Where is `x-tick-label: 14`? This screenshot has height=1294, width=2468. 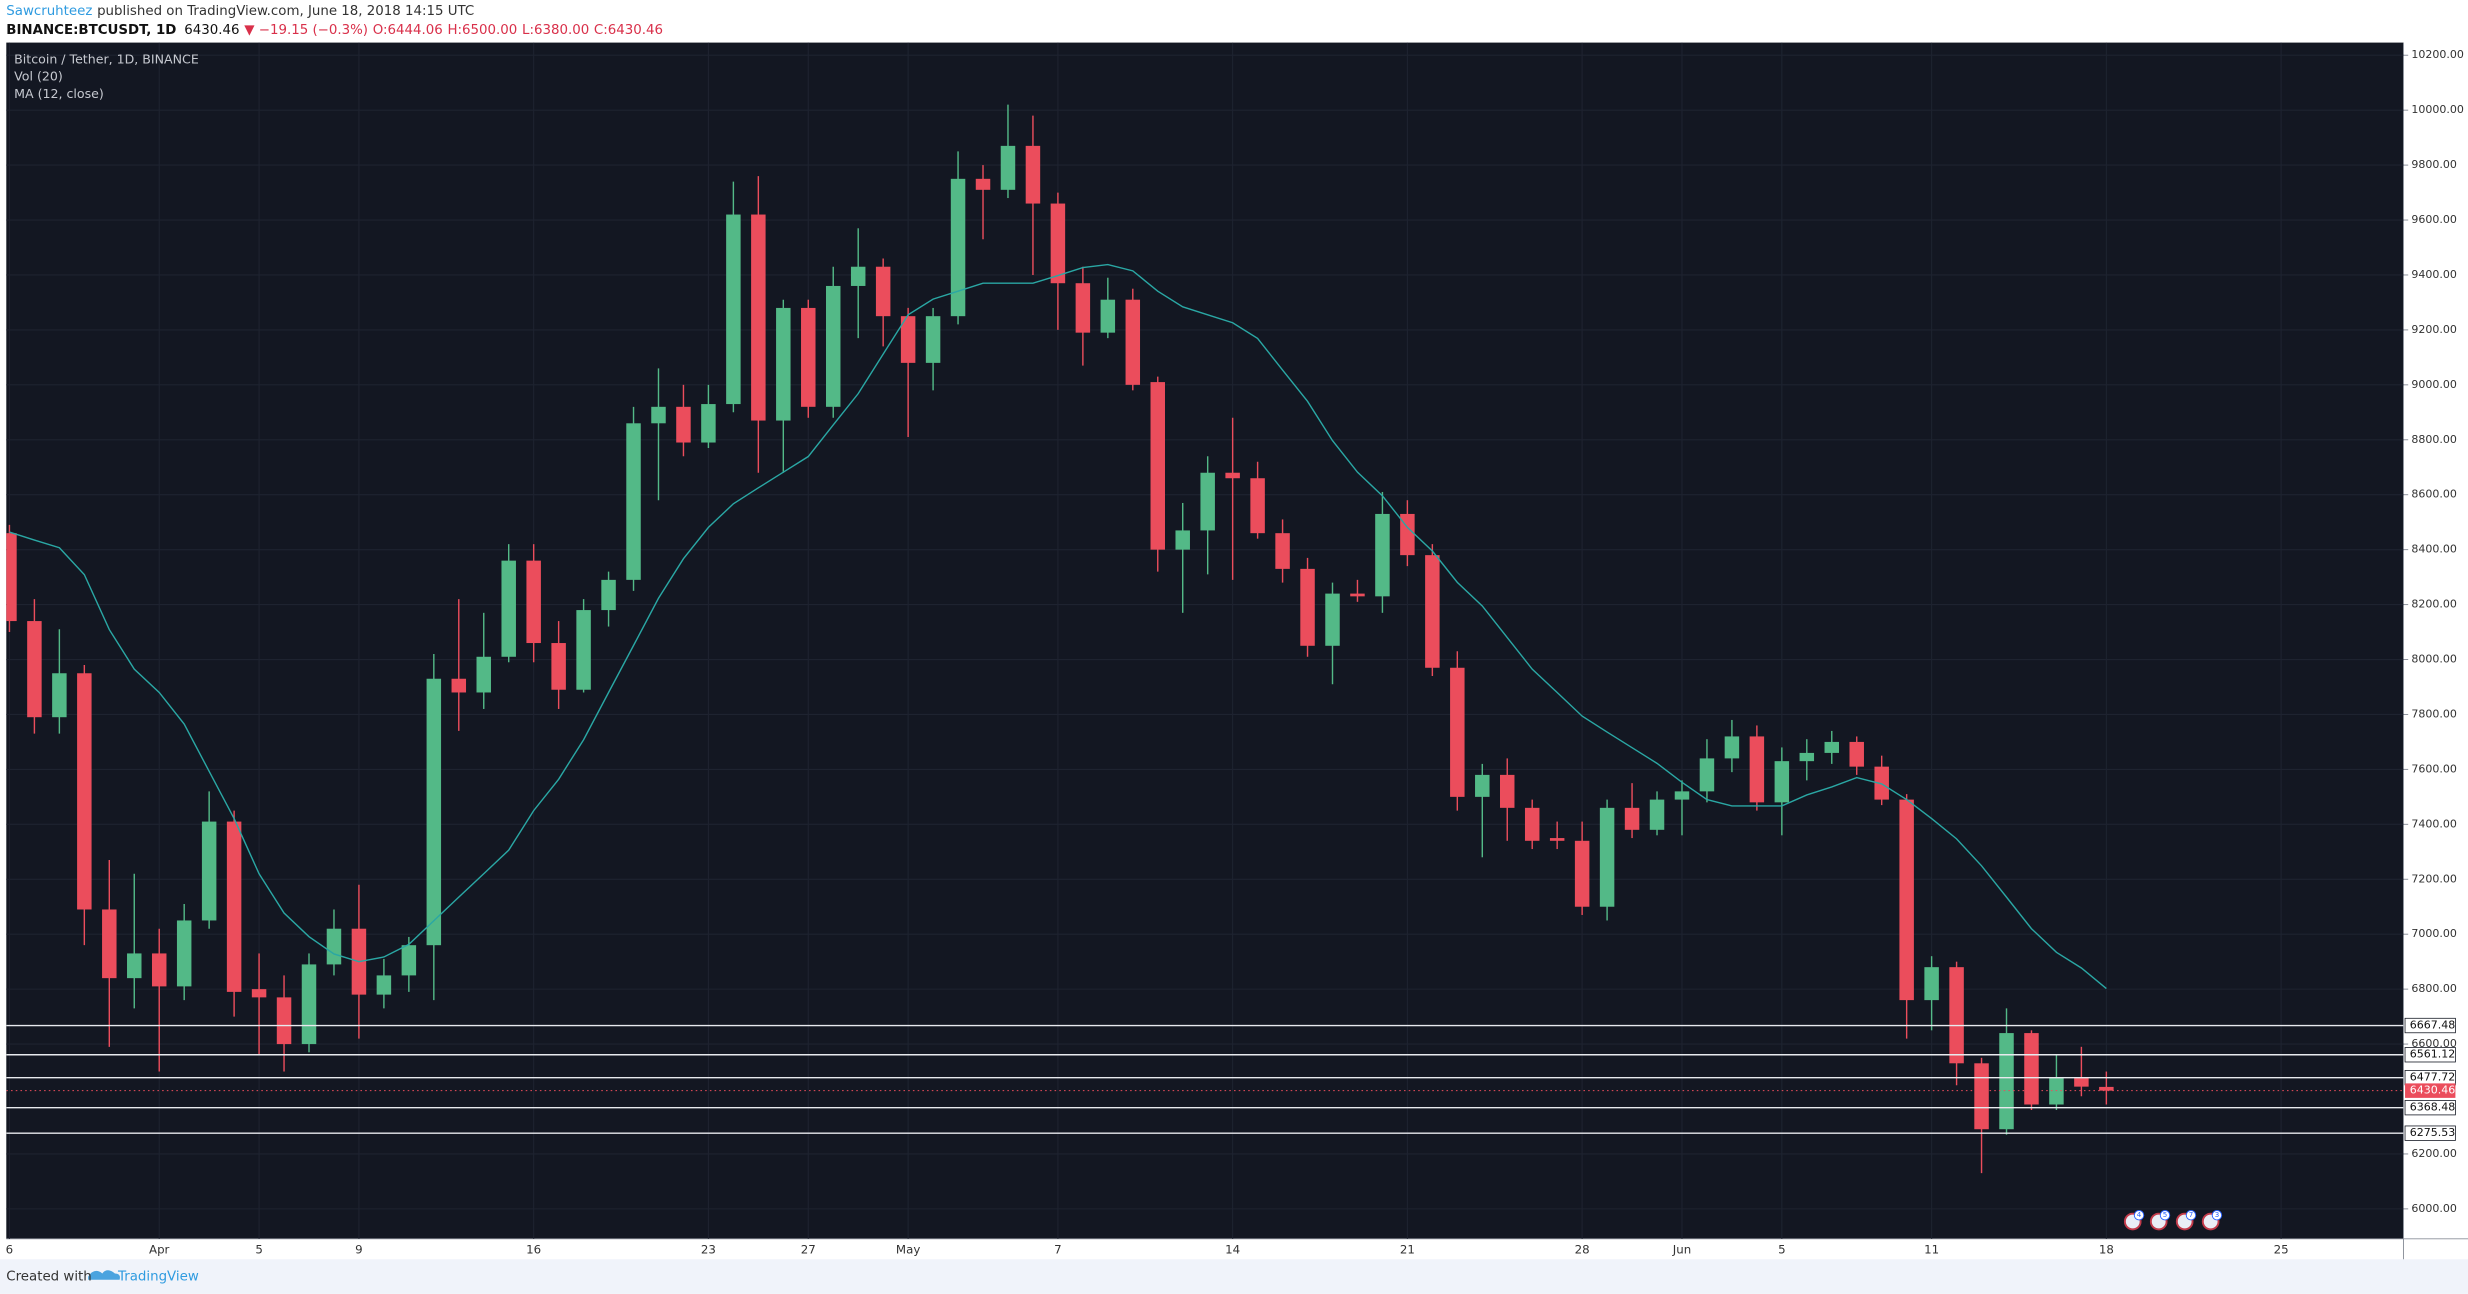
x-tick-label: 14 is located at coordinates (1232, 1249).